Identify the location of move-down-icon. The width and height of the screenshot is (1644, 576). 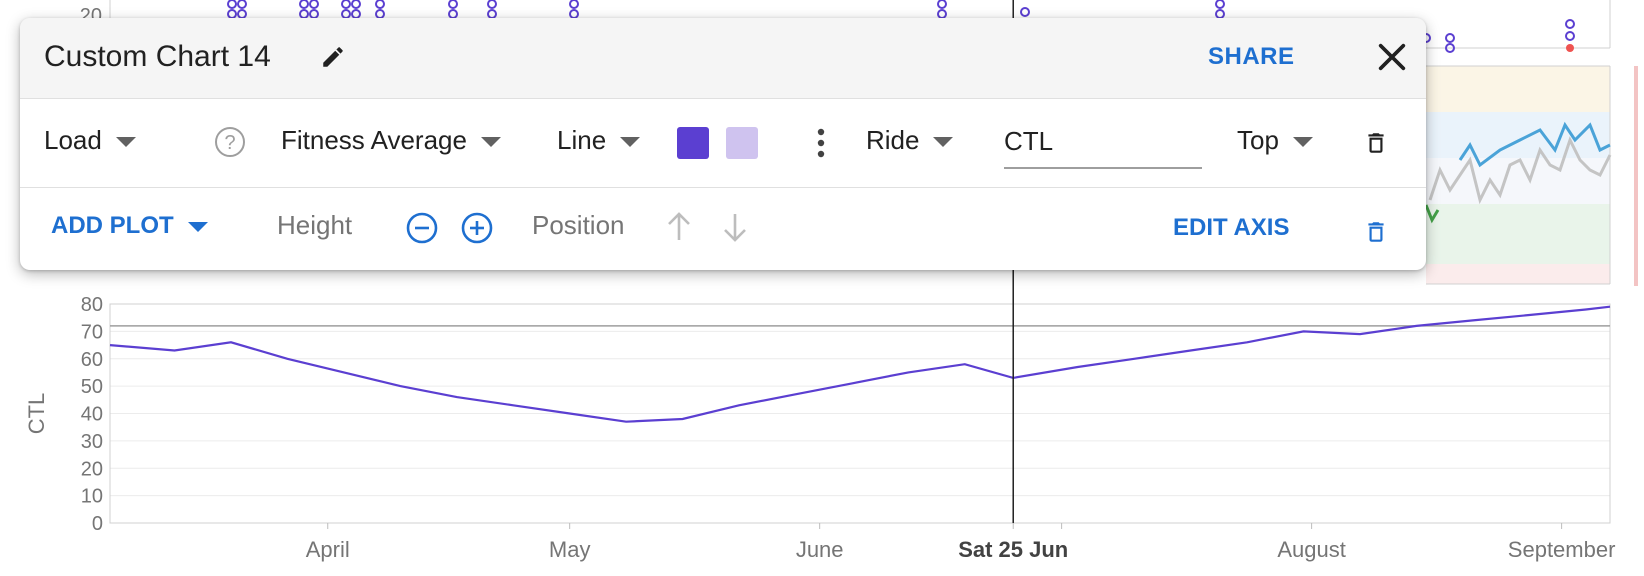
(735, 227).